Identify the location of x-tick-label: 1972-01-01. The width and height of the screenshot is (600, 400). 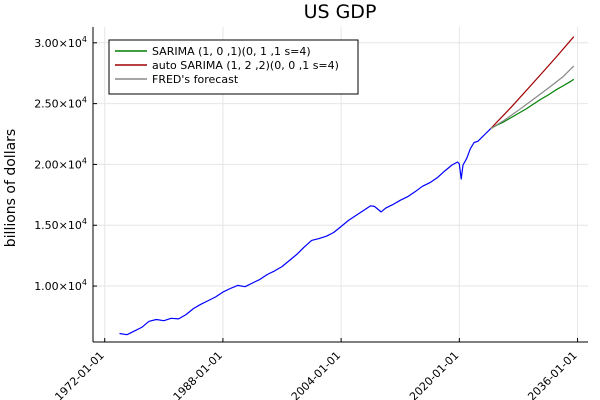
(79, 374).